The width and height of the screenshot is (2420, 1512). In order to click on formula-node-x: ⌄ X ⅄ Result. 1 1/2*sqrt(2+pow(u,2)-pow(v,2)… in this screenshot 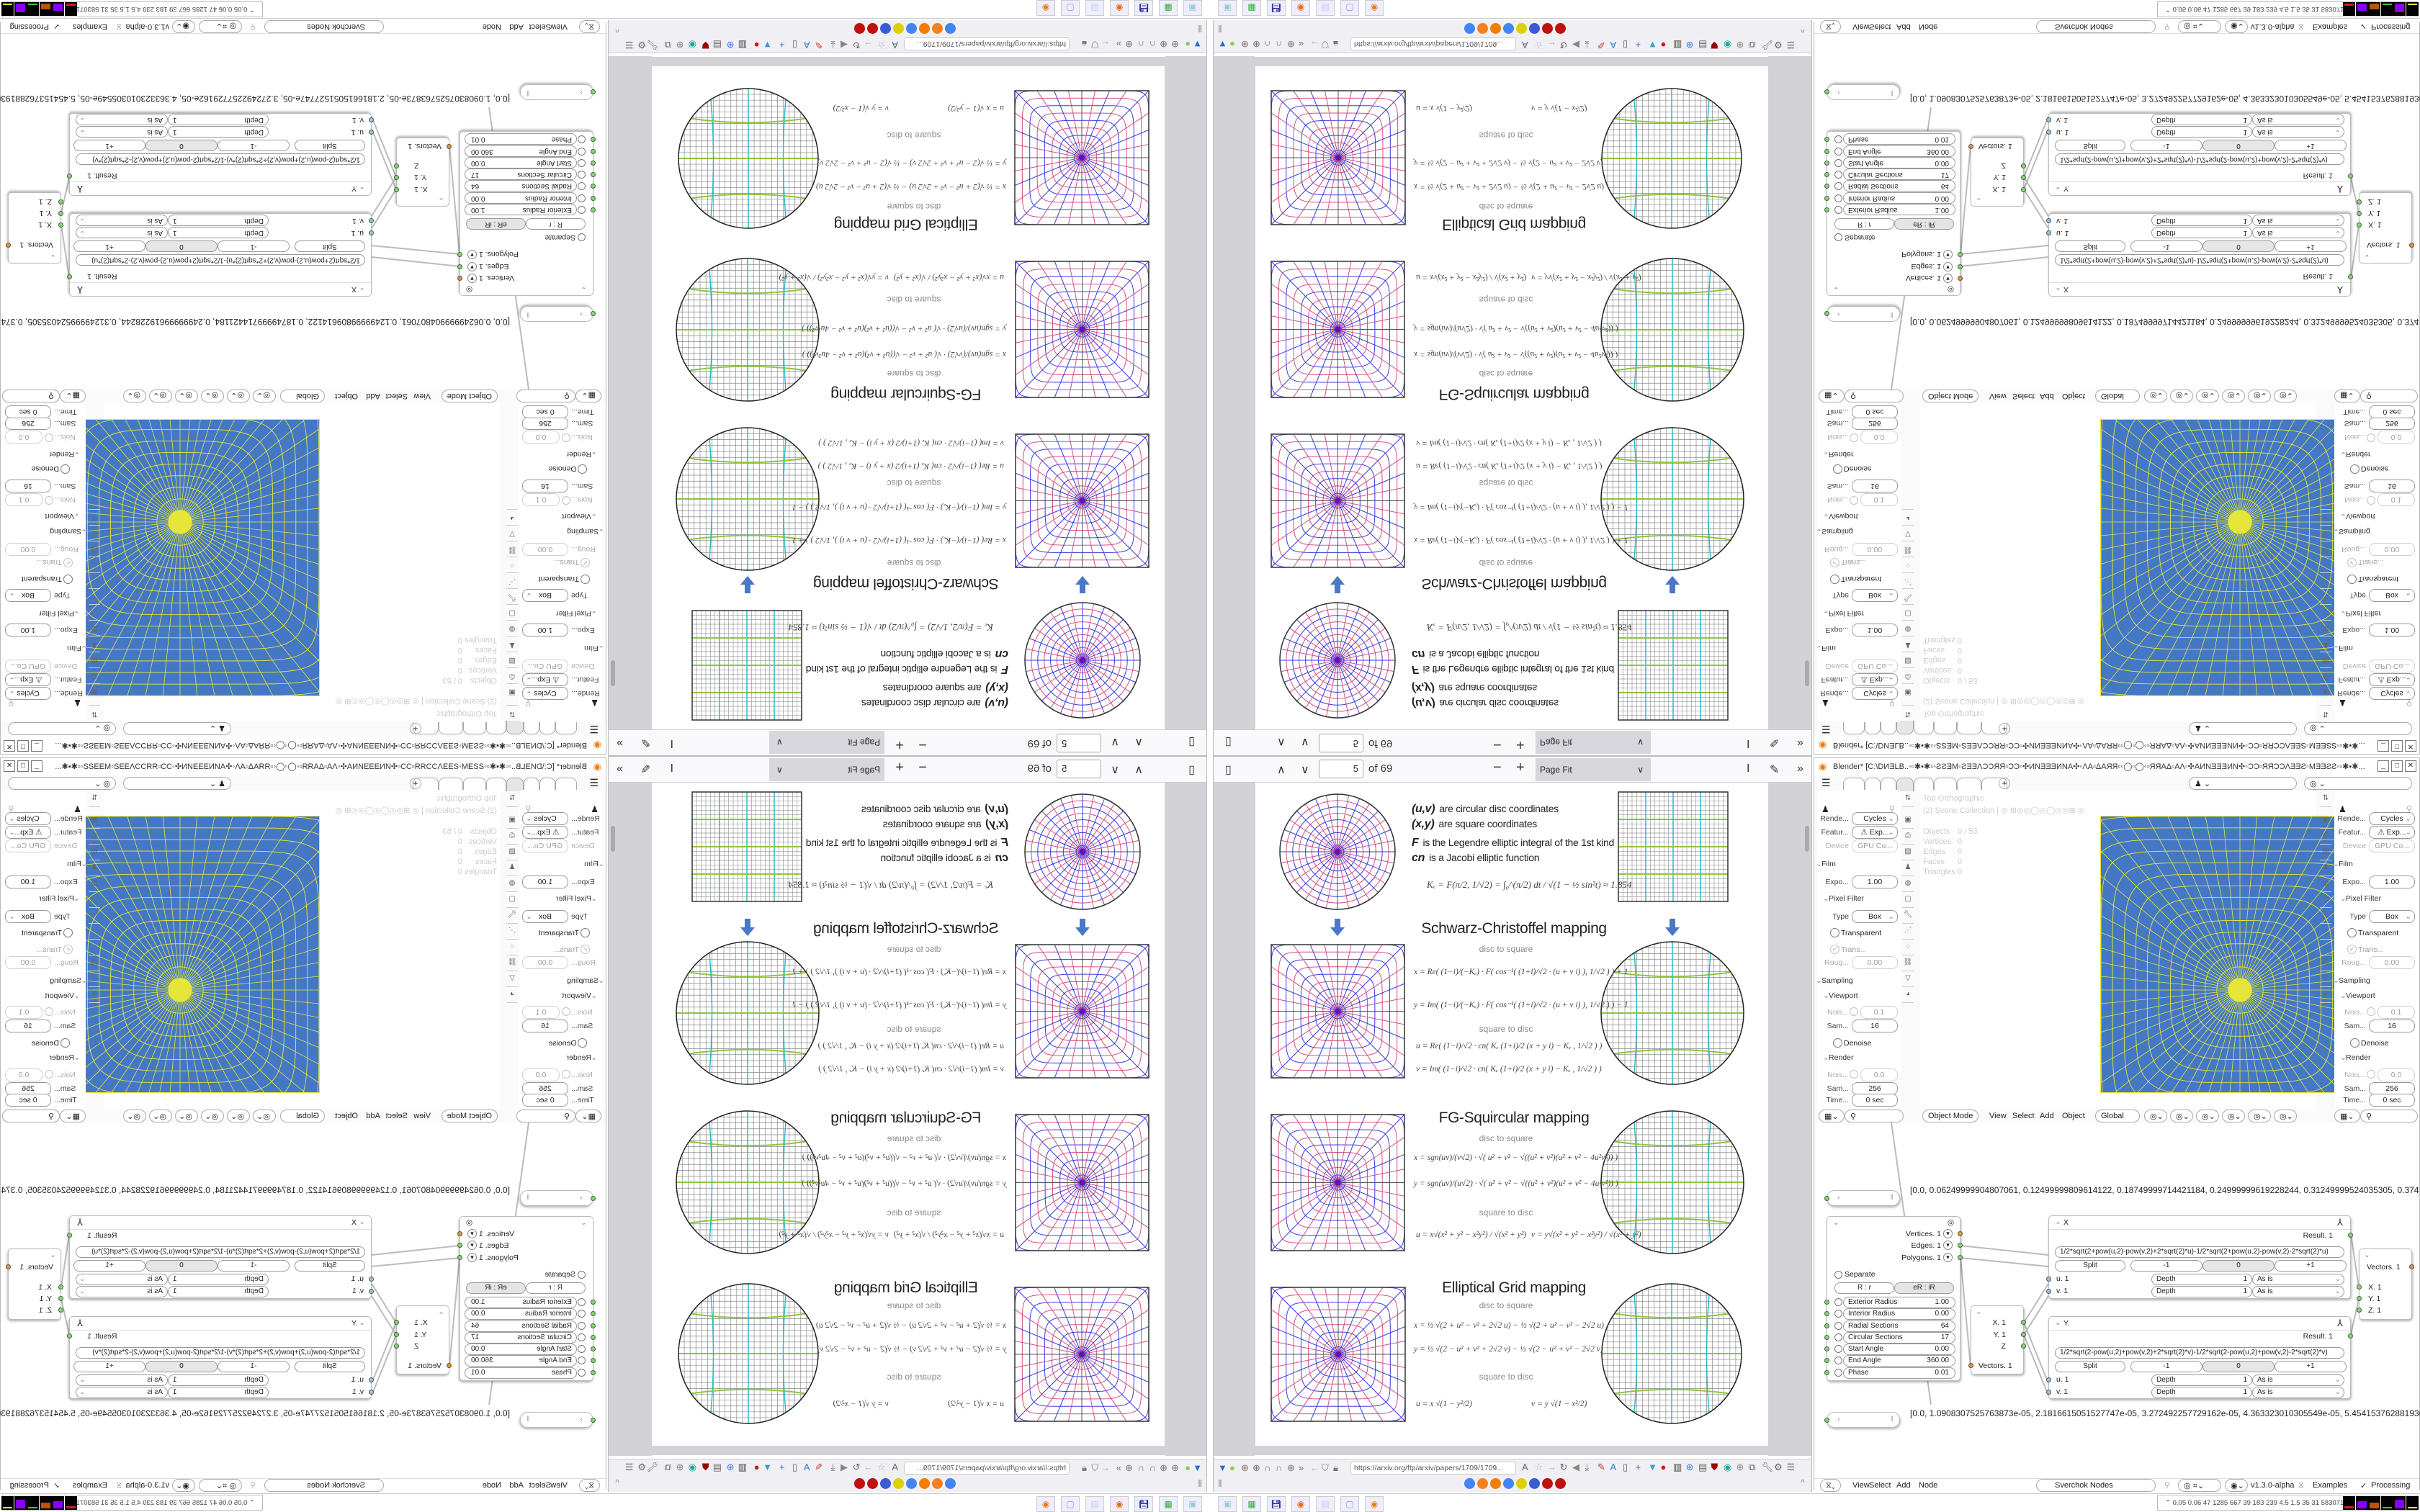, I will do `click(2199, 255)`.